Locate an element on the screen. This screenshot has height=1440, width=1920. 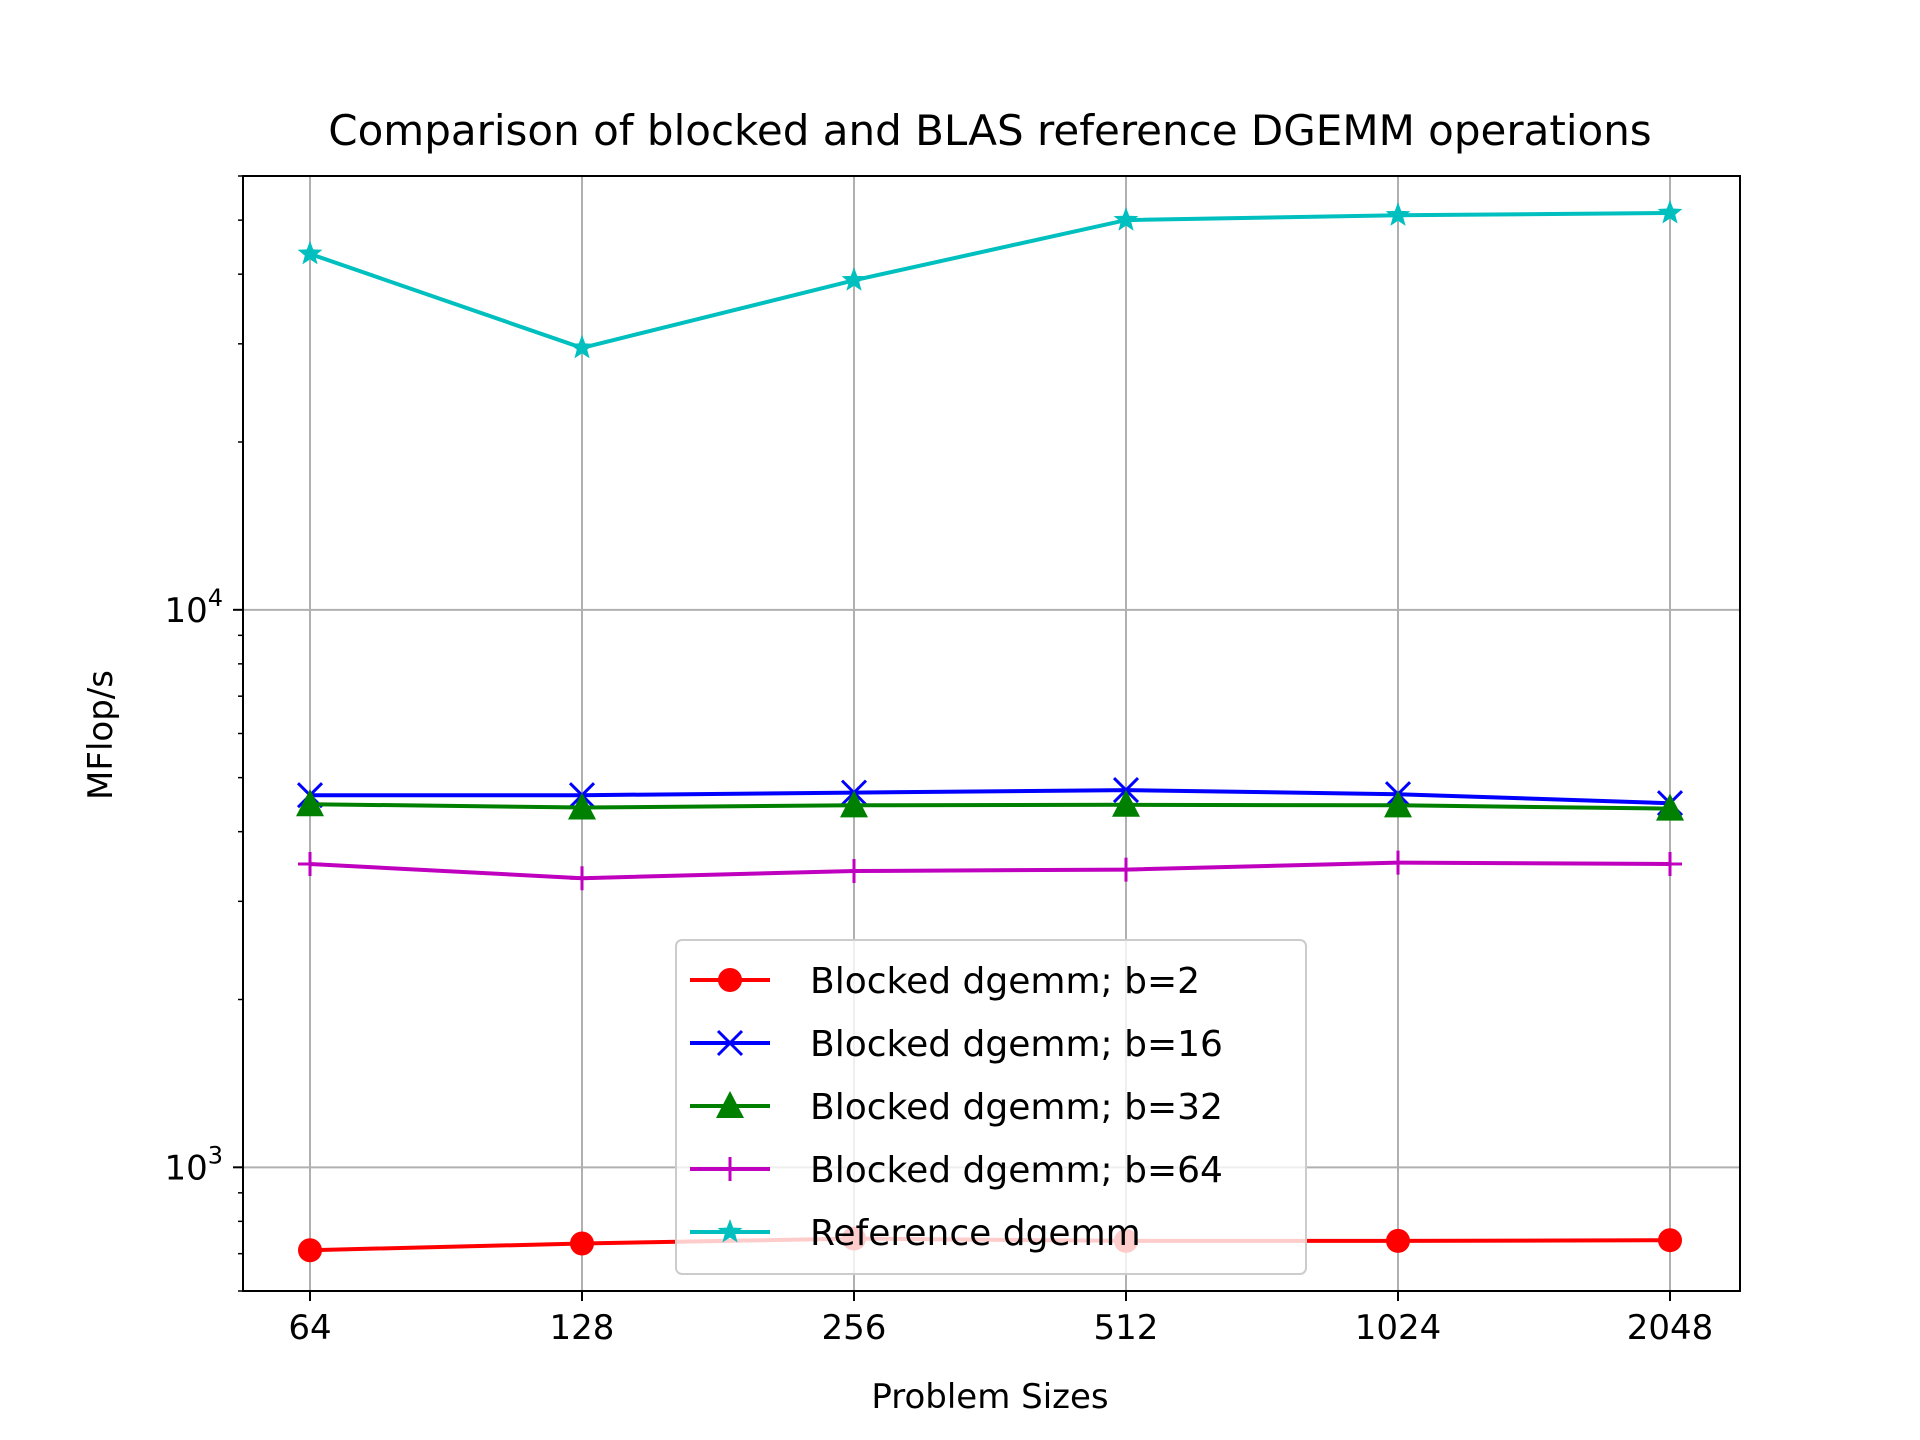
legend-item: Blocked dgemm; b=32 is located at coordinates (956, 1107).